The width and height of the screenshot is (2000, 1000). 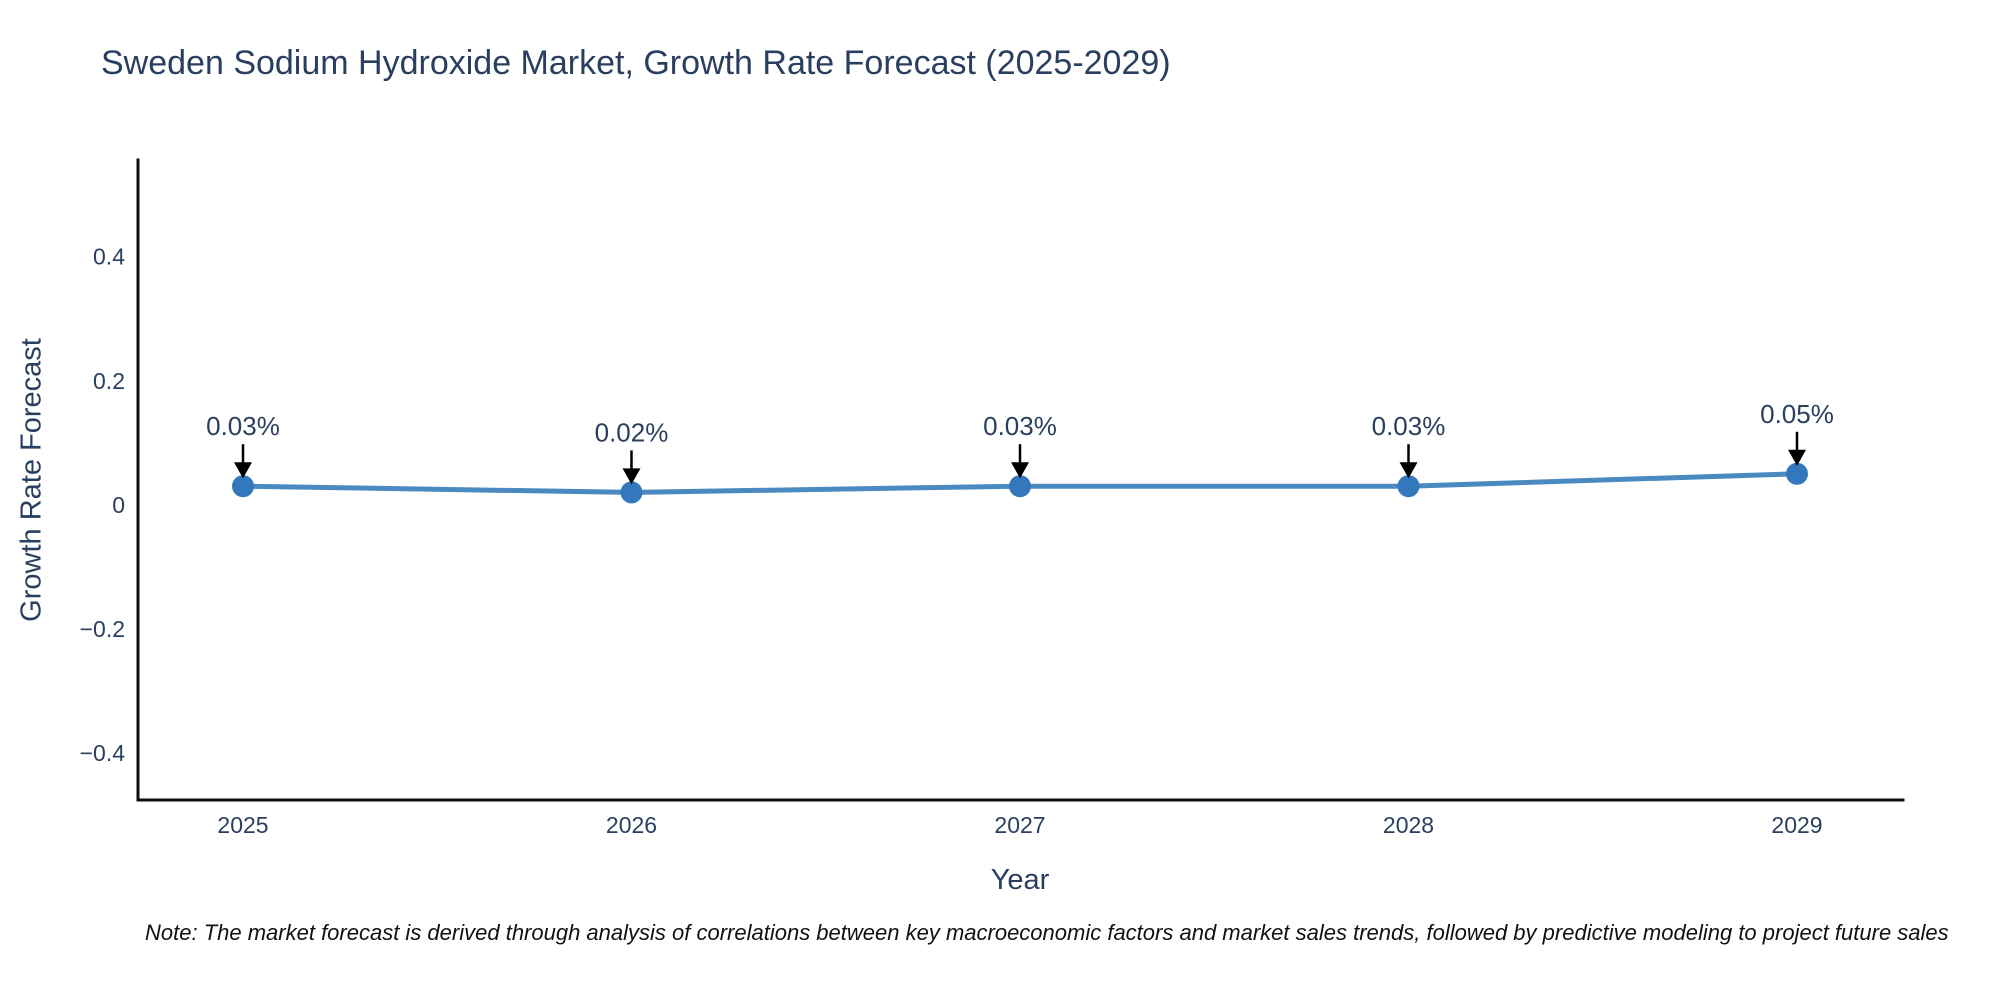 I want to click on y-tick-label: −0.4, so click(x=103, y=753).